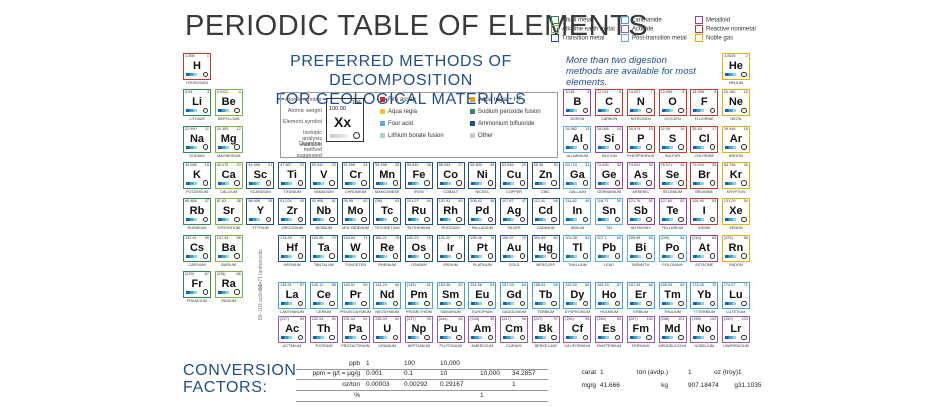 The height and width of the screenshot is (407, 927). I want to click on element-cell-rh: 102.91 45 Rh, so click(450, 212).